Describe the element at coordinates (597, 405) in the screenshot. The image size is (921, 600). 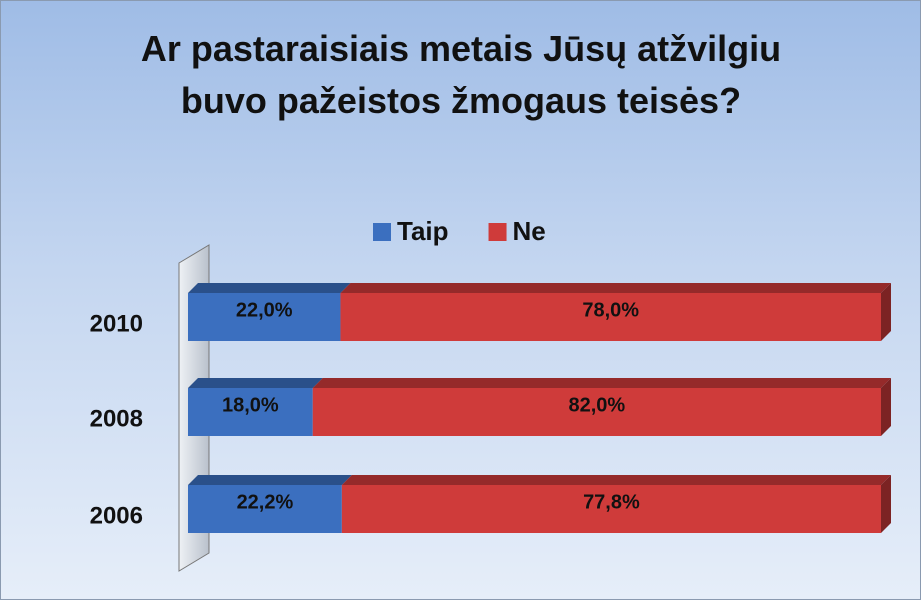
I see `data-label: 82,0%` at that location.